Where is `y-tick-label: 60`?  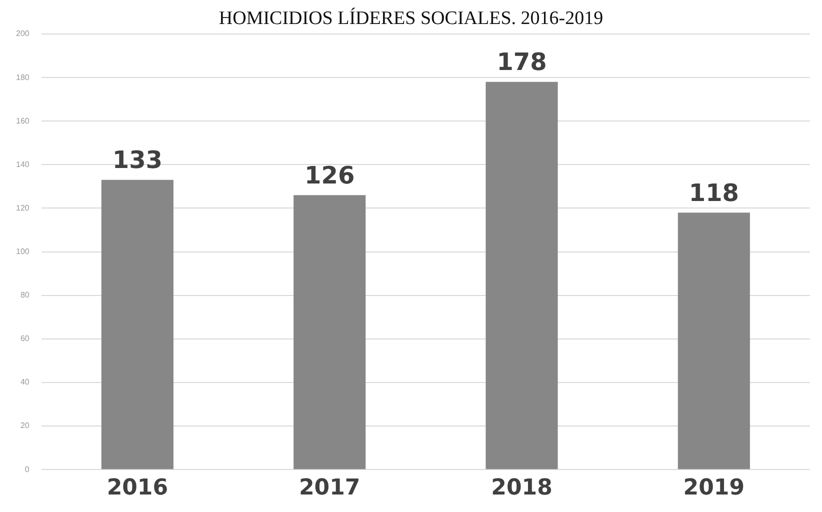 y-tick-label: 60 is located at coordinates (25, 339).